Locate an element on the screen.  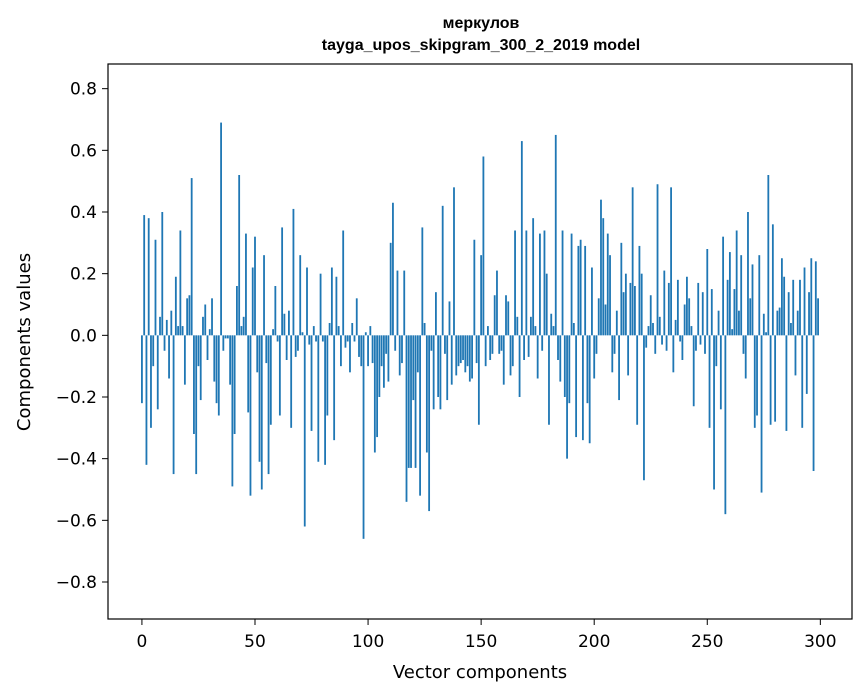
x-tick-label: 50 is located at coordinates (255, 642).